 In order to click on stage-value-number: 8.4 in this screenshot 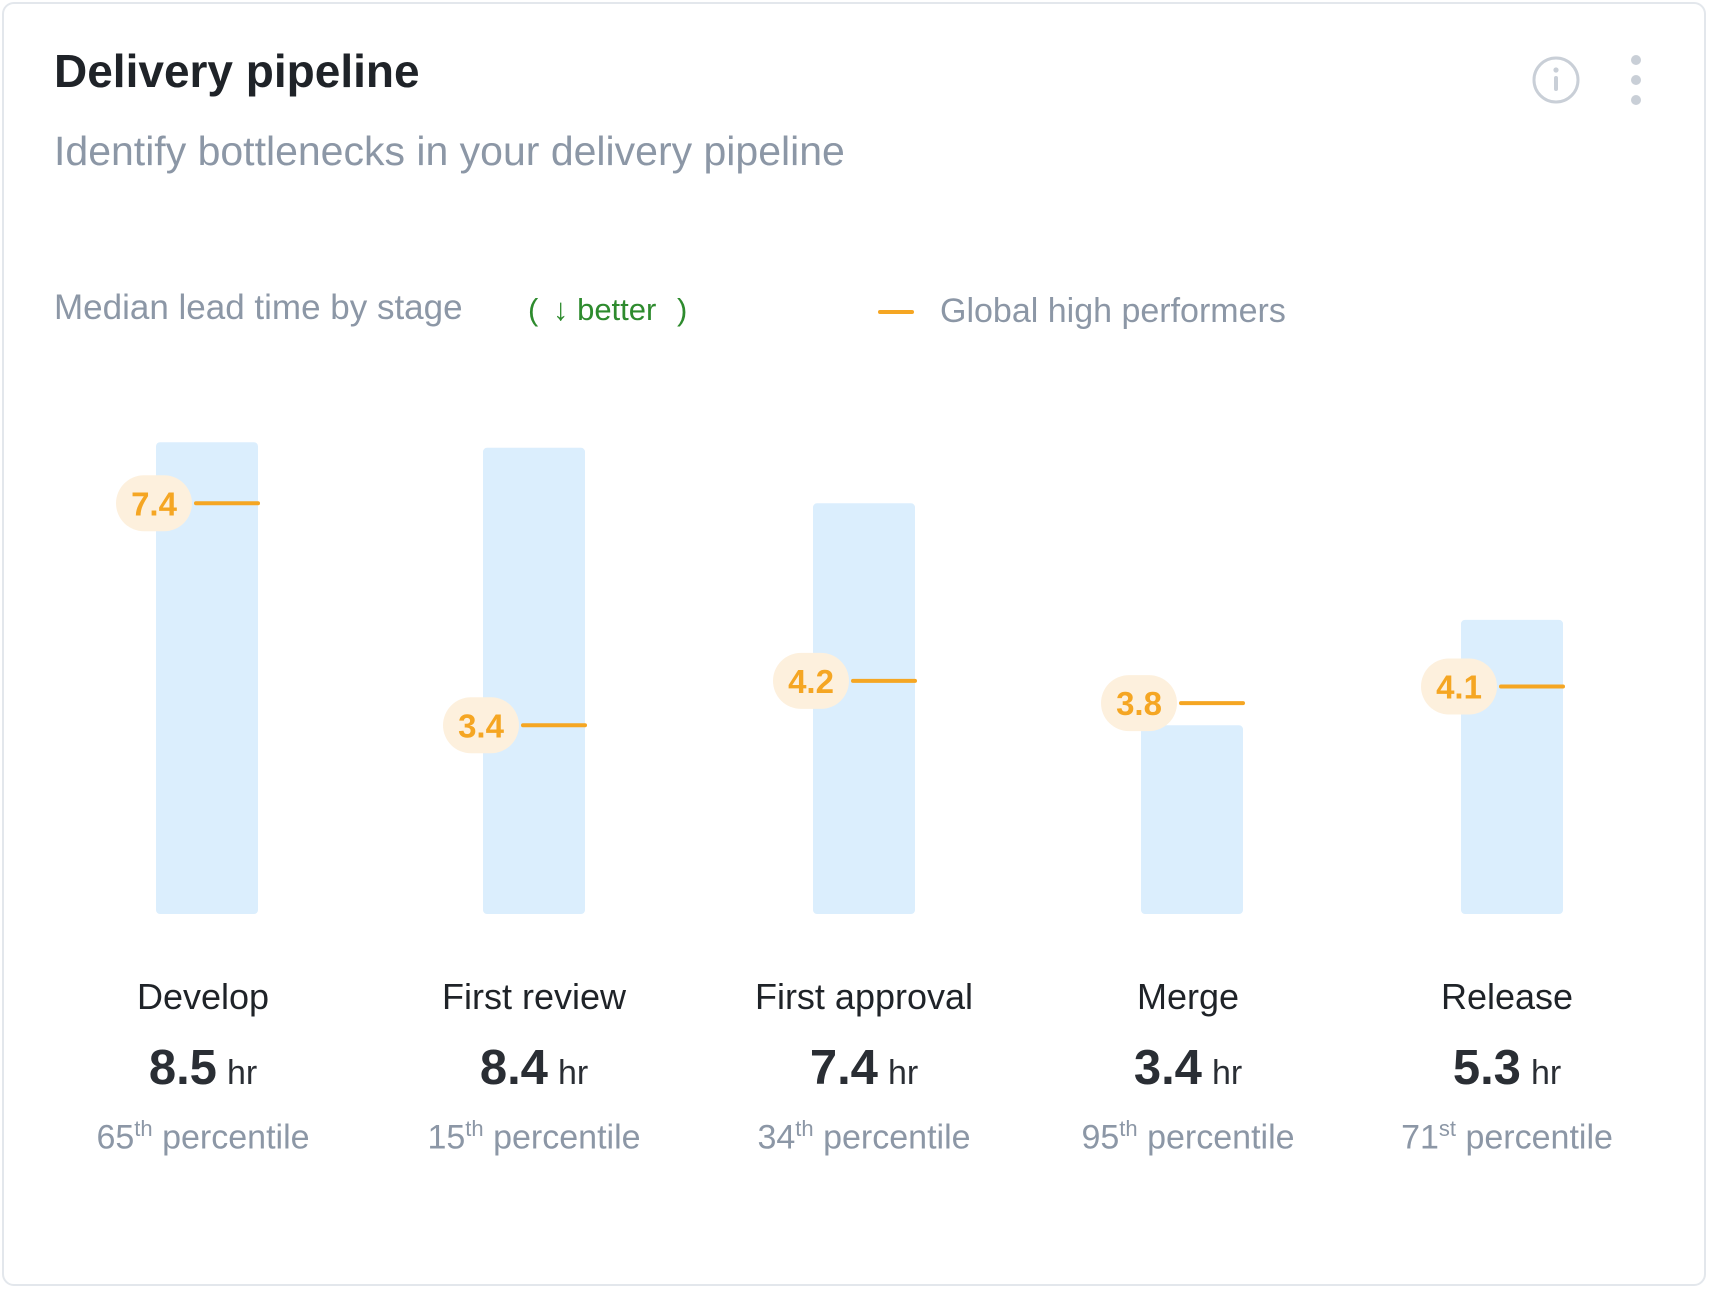, I will do `click(513, 1068)`.